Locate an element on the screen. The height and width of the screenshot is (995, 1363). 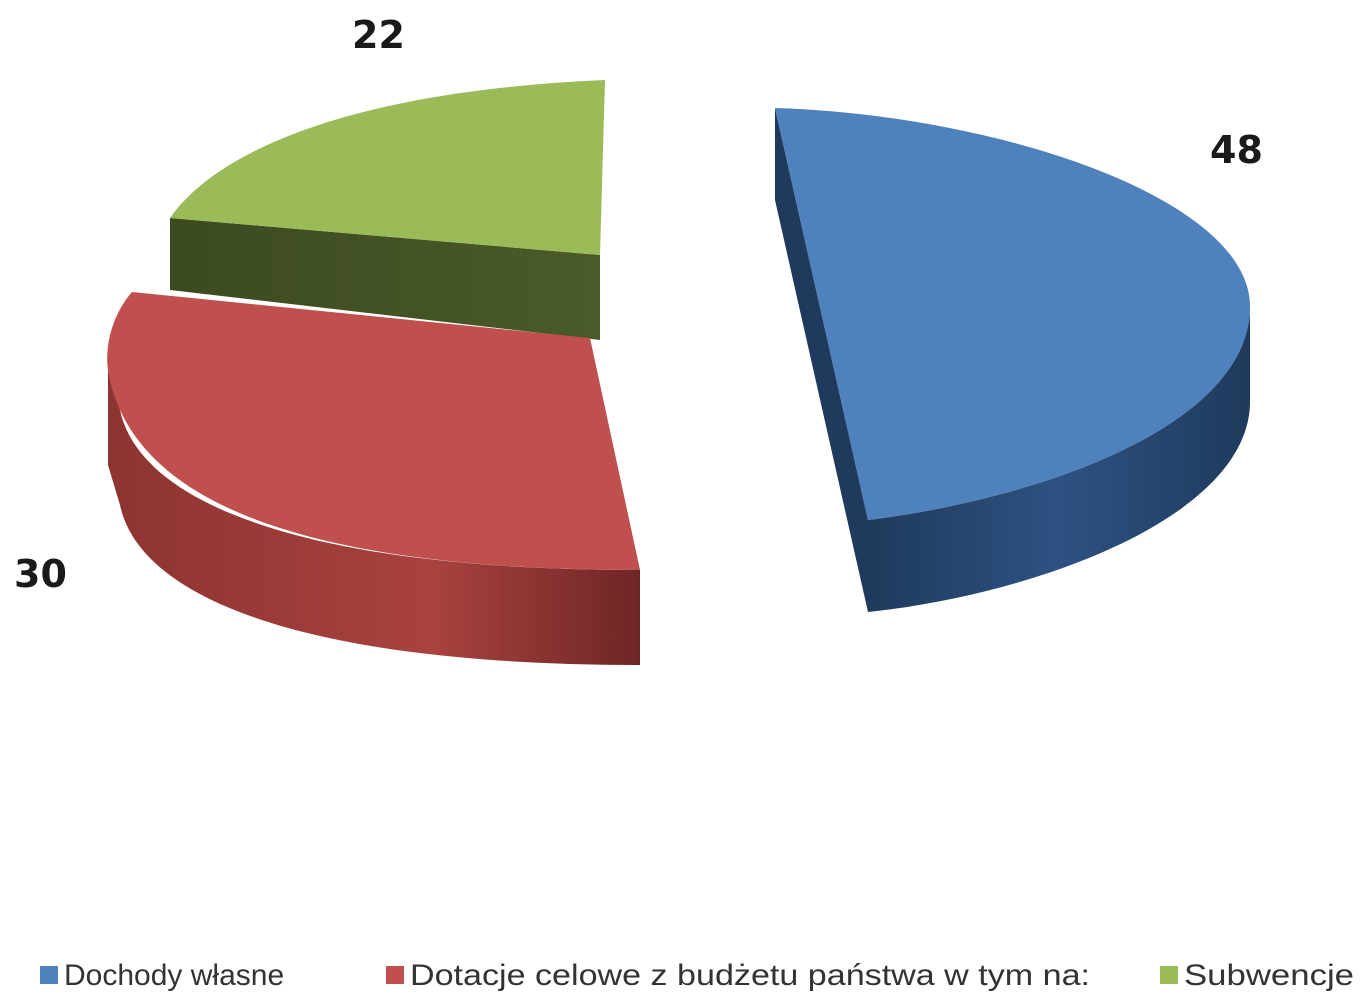
data-label-subwencje: 22 is located at coordinates (378, 35).